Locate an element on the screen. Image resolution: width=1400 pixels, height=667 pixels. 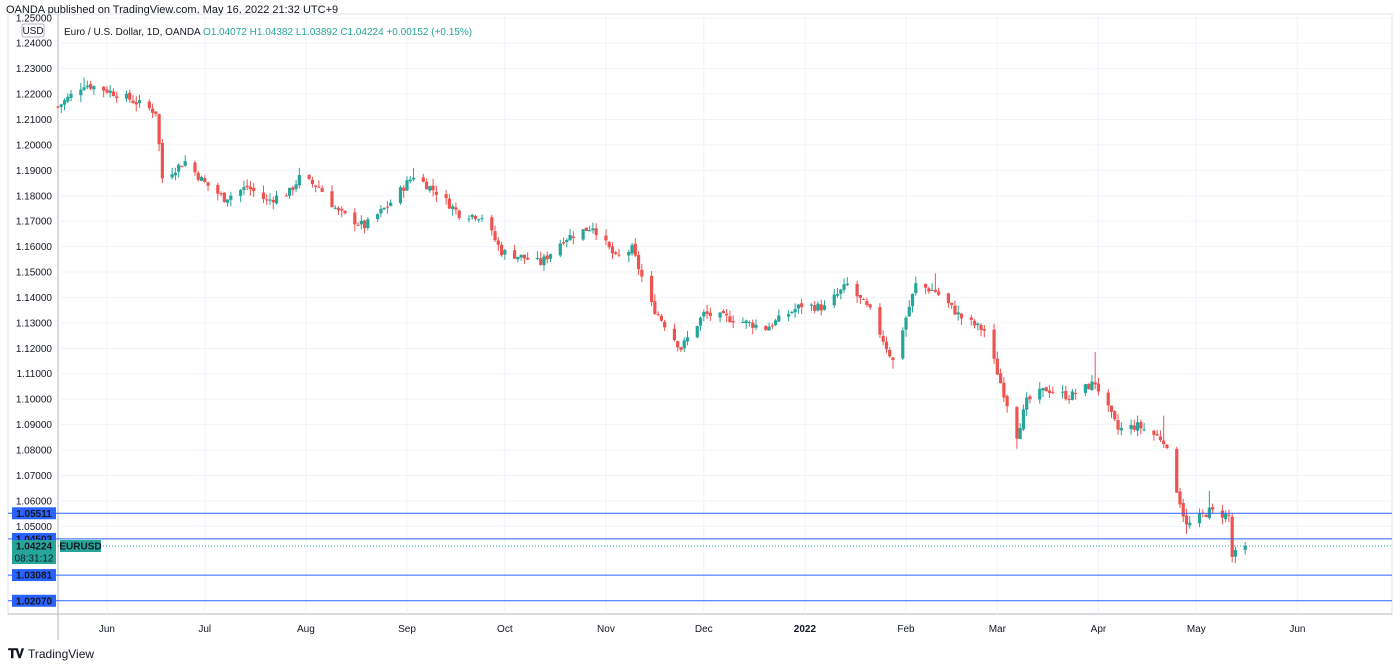
level-price-badge is located at coordinates (34, 600).